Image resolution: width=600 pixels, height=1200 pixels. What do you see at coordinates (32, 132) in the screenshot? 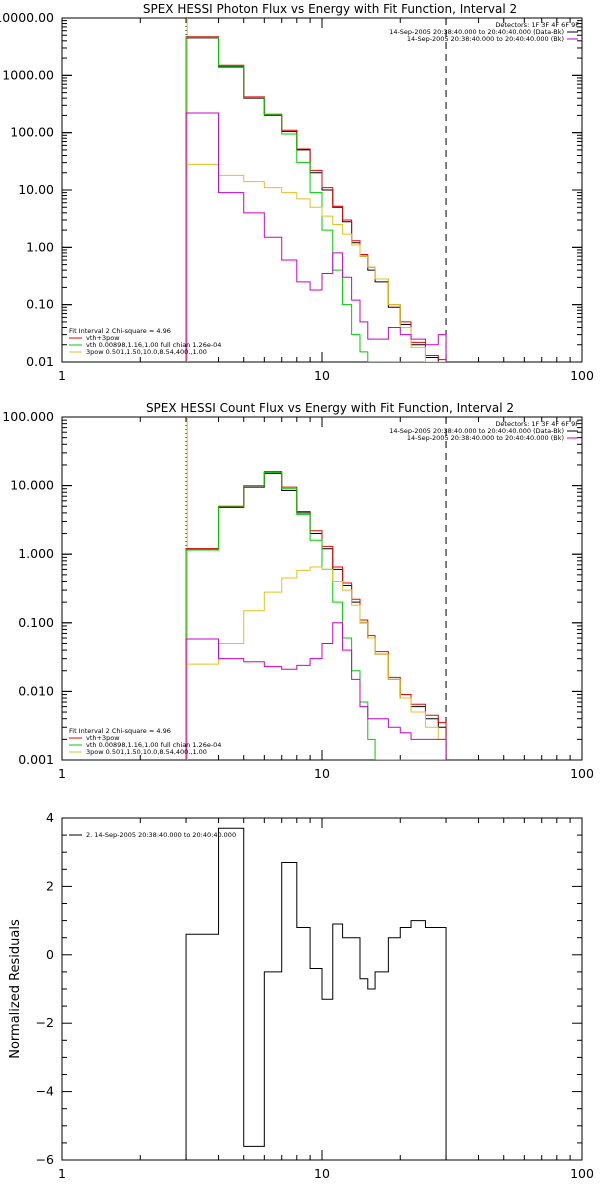
I see `y-tick-label: 100.00` at bounding box center [32, 132].